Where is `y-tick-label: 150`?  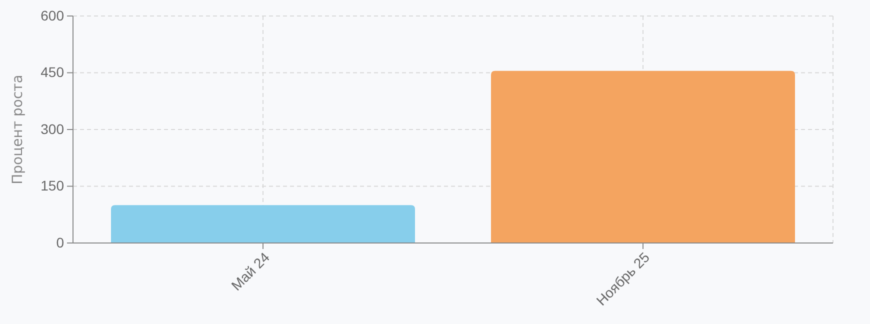 y-tick-label: 150 is located at coordinates (52, 186).